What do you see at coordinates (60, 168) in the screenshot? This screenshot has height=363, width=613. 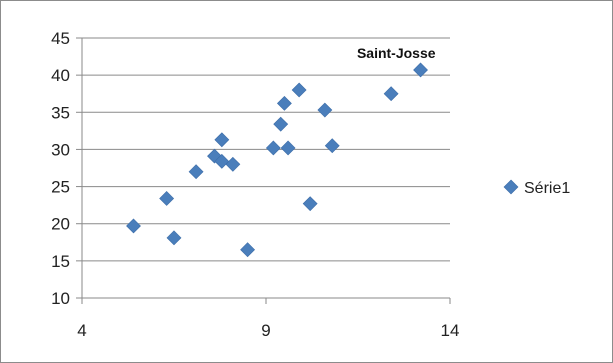 I see `y-tick-labels: 10 15 20 25 30 35 40 45` at bounding box center [60, 168].